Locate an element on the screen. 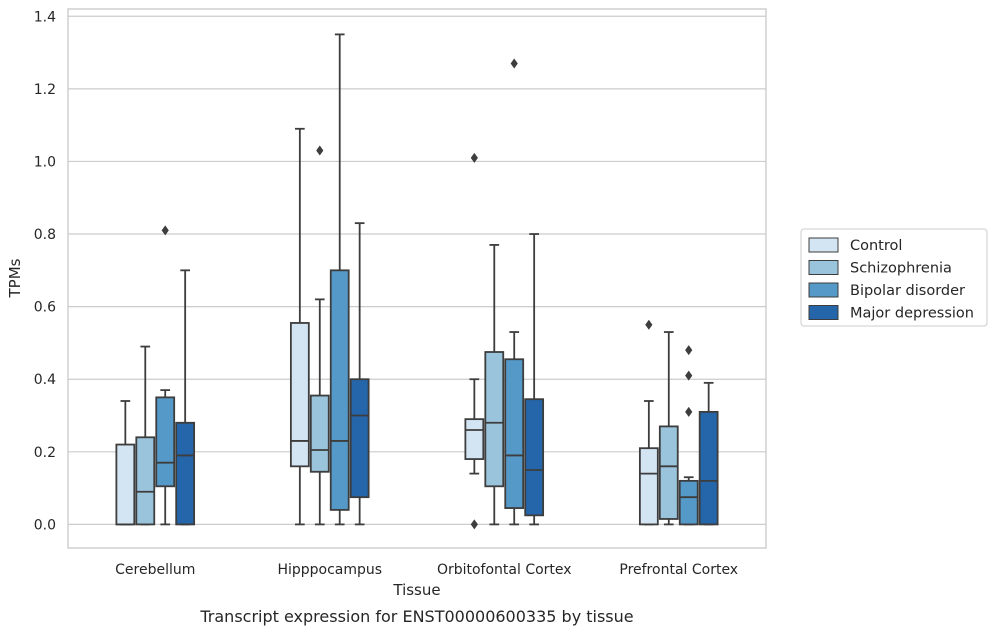  legend-frame is located at coordinates (894, 277).